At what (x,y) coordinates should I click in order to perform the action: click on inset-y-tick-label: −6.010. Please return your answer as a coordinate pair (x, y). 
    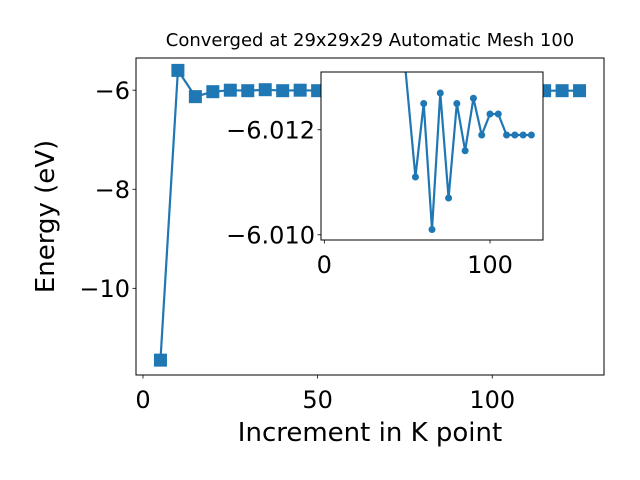
    Looking at the image, I should click on (270, 235).